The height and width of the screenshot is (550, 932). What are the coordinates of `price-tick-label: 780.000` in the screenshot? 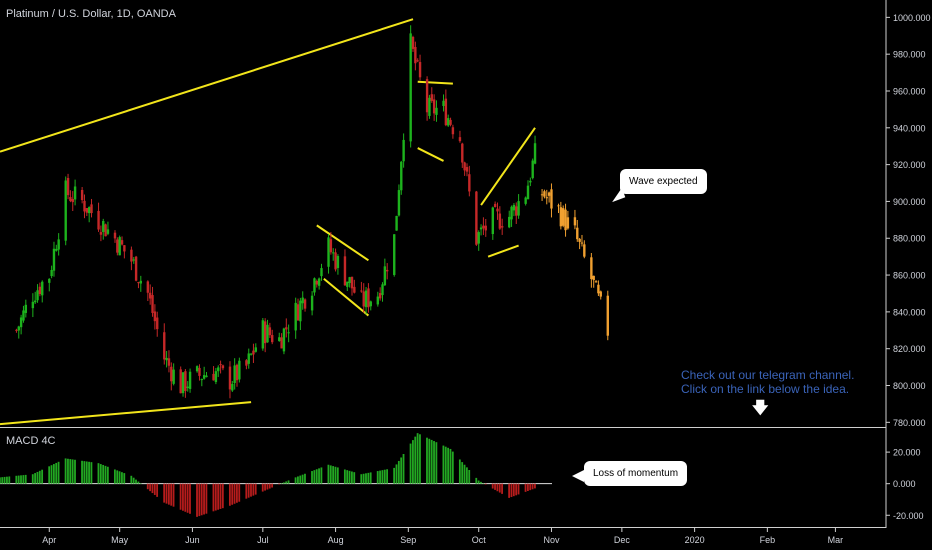 It's located at (909, 423).